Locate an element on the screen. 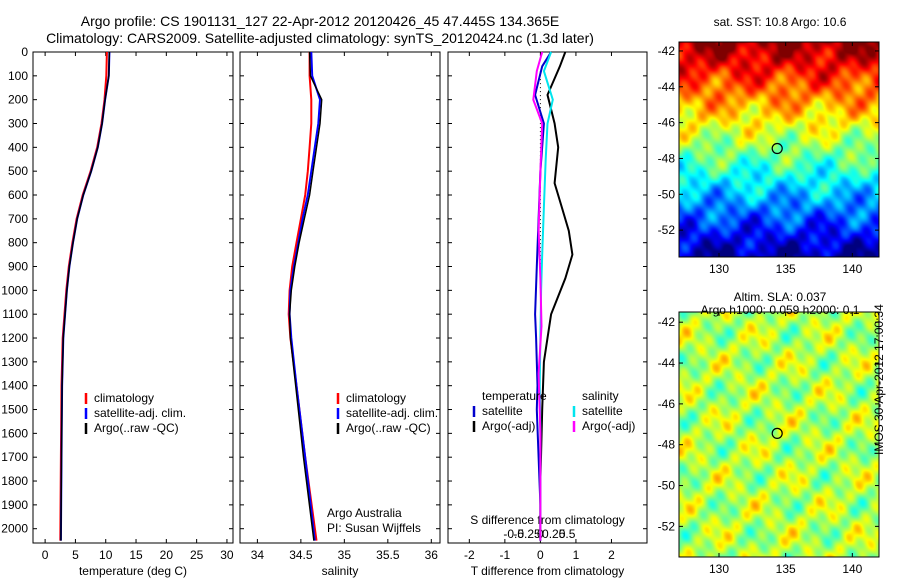  temperature-legend-item-label: satellite-adj. clim. is located at coordinates (140, 413).